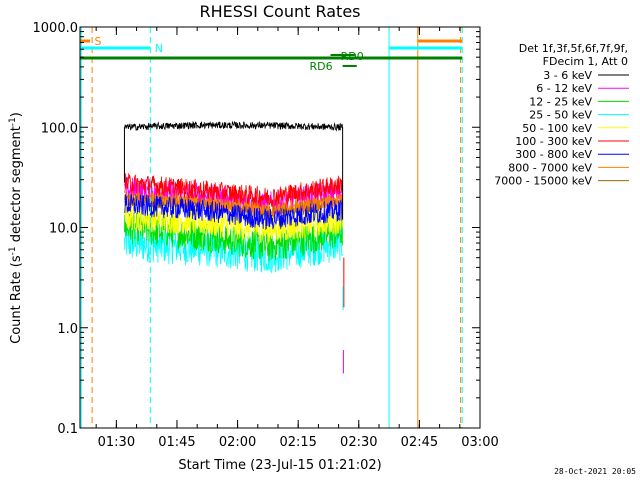 The height and width of the screenshot is (480, 640). Describe the element at coordinates (553, 141) in the screenshot. I see `legend-label: 100 - 300 keV` at that location.